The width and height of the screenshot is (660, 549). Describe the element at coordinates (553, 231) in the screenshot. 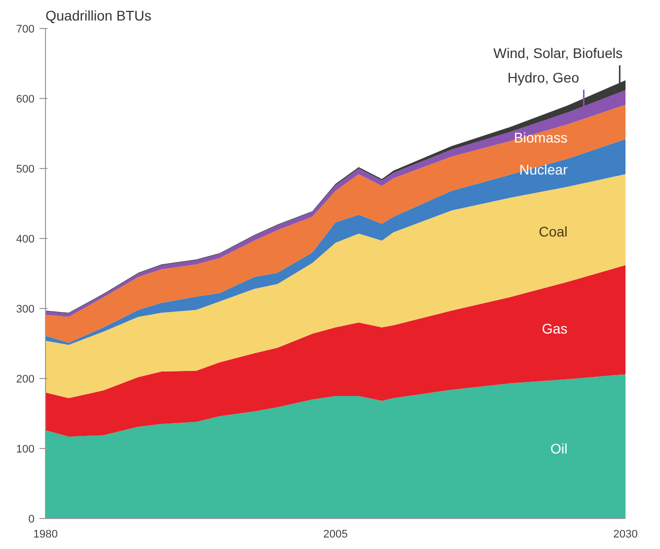

I see `series-label: Coal` at that location.